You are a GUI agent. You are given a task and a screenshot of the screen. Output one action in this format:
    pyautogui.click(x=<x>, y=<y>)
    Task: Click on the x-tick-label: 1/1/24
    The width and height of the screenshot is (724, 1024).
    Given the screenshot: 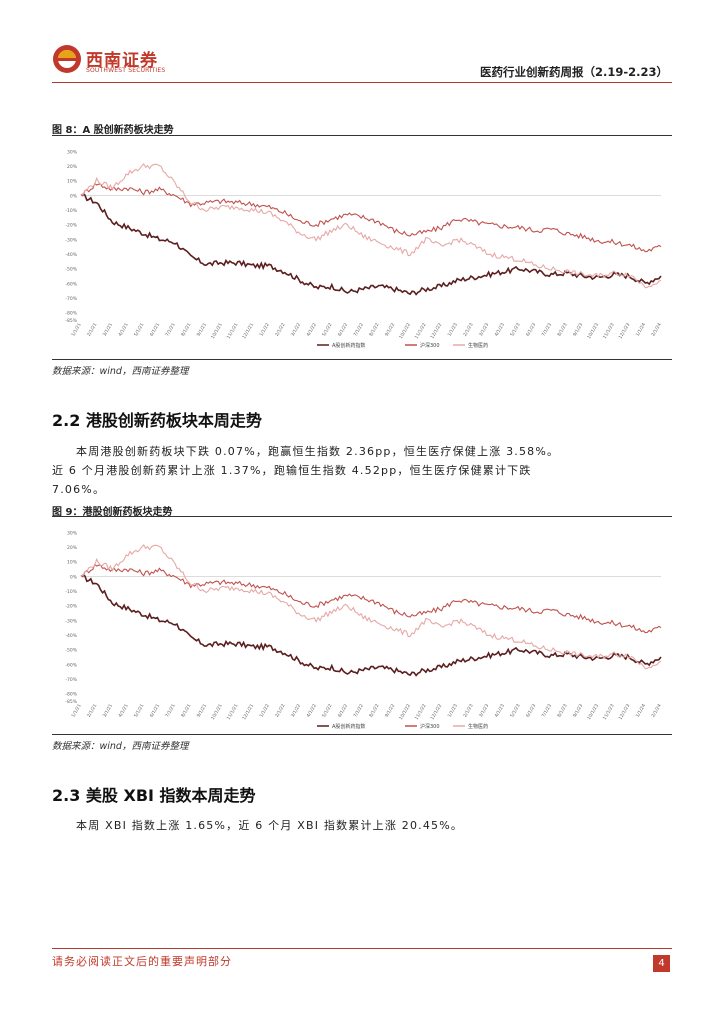 What is the action you would take?
    pyautogui.click(x=641, y=711)
    